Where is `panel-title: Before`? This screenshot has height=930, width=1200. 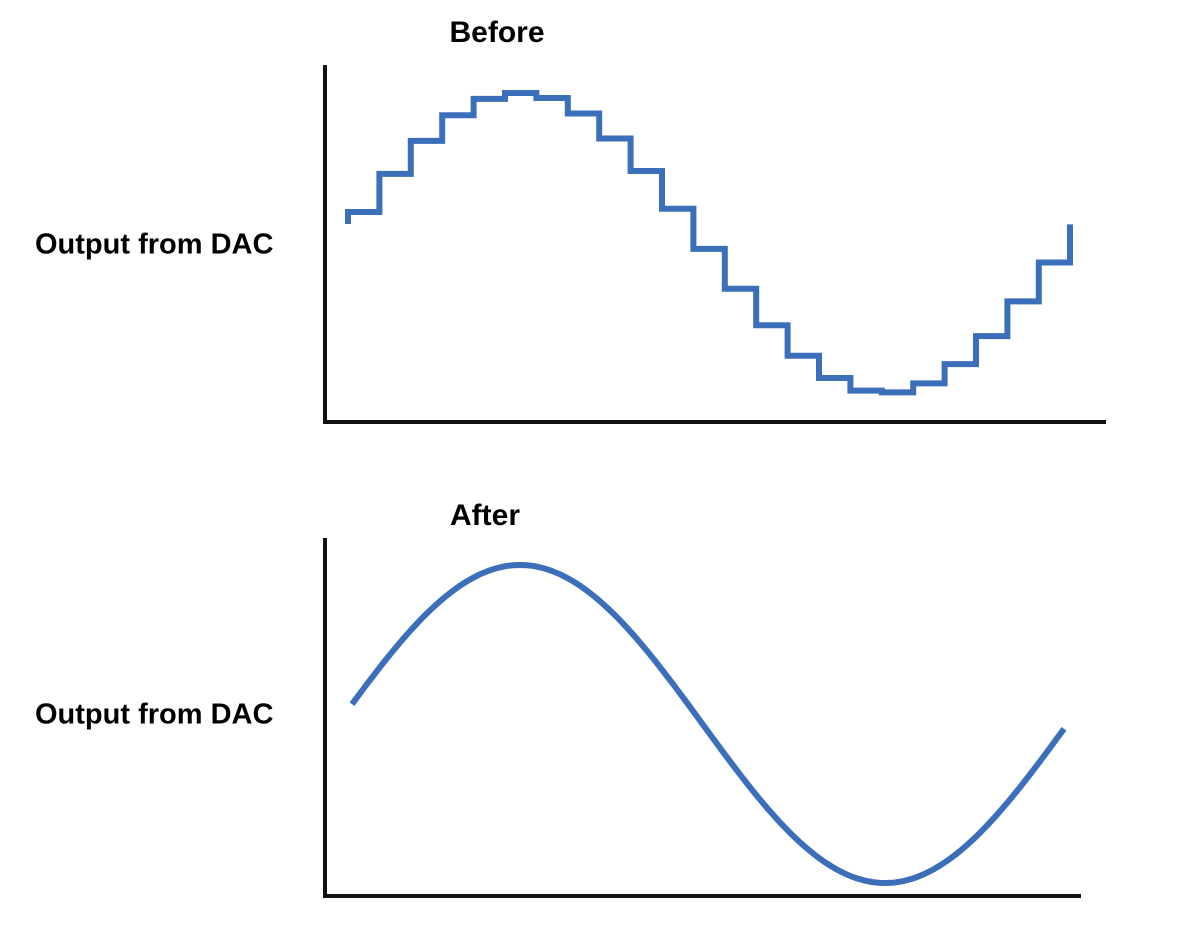 panel-title: Before is located at coordinates (496, 32).